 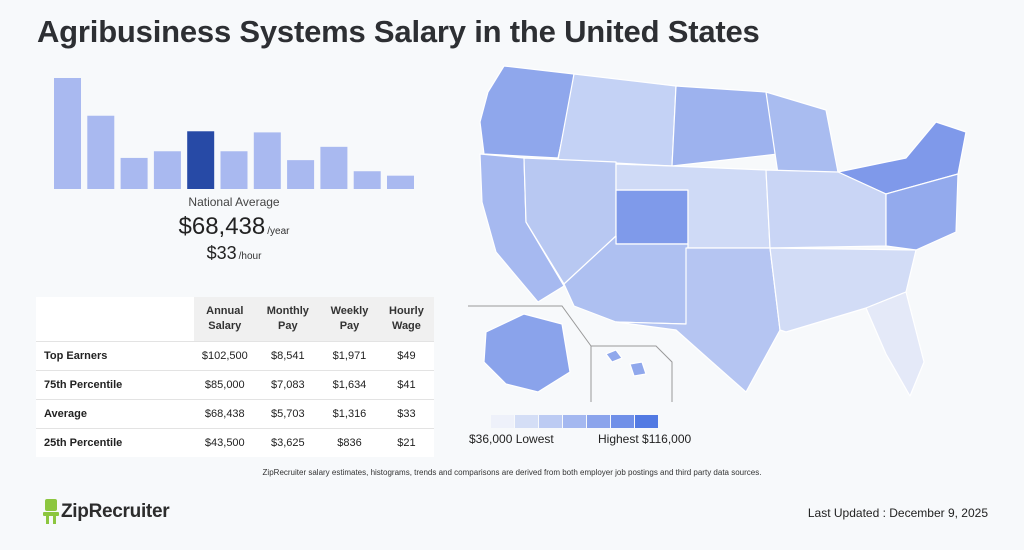 I want to click on national-average-label: National Average, so click(x=234, y=202).